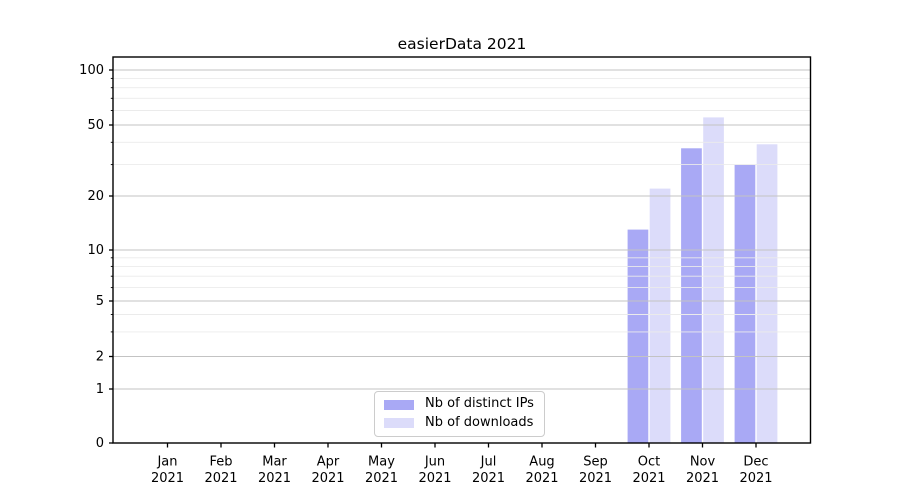 This screenshot has height=500, width=900. I want to click on bar-nb-of-distinct-ips-nov, so click(691, 296).